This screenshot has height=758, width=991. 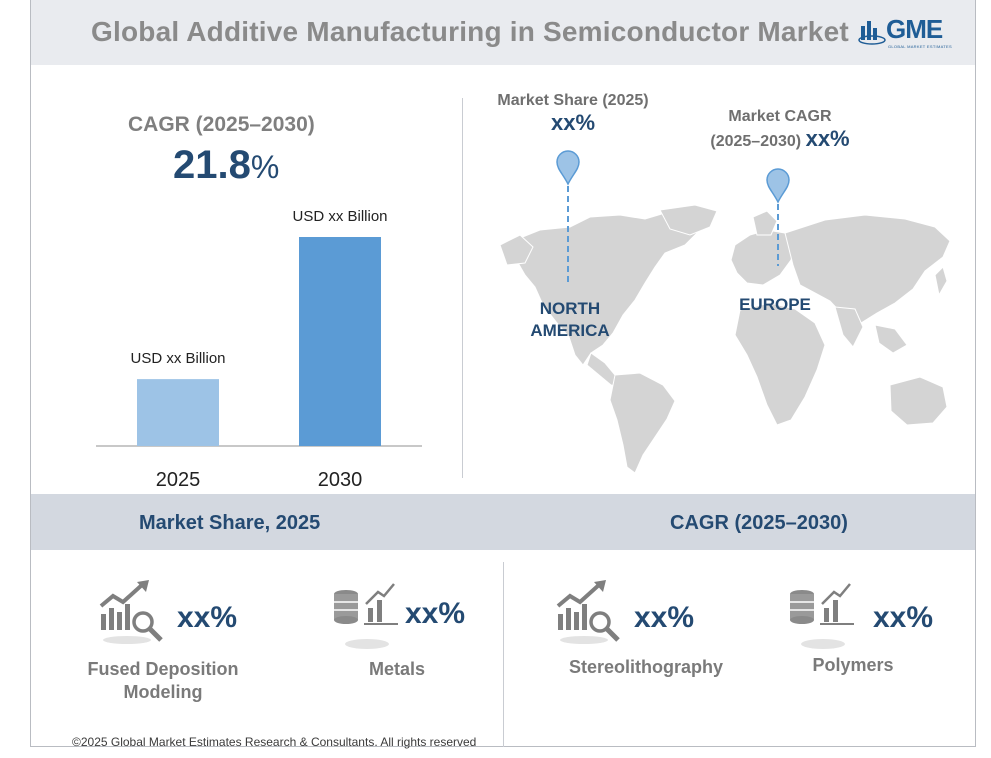 What do you see at coordinates (163, 669) in the screenshot?
I see `segment-label-line1: Fused Deposition` at bounding box center [163, 669].